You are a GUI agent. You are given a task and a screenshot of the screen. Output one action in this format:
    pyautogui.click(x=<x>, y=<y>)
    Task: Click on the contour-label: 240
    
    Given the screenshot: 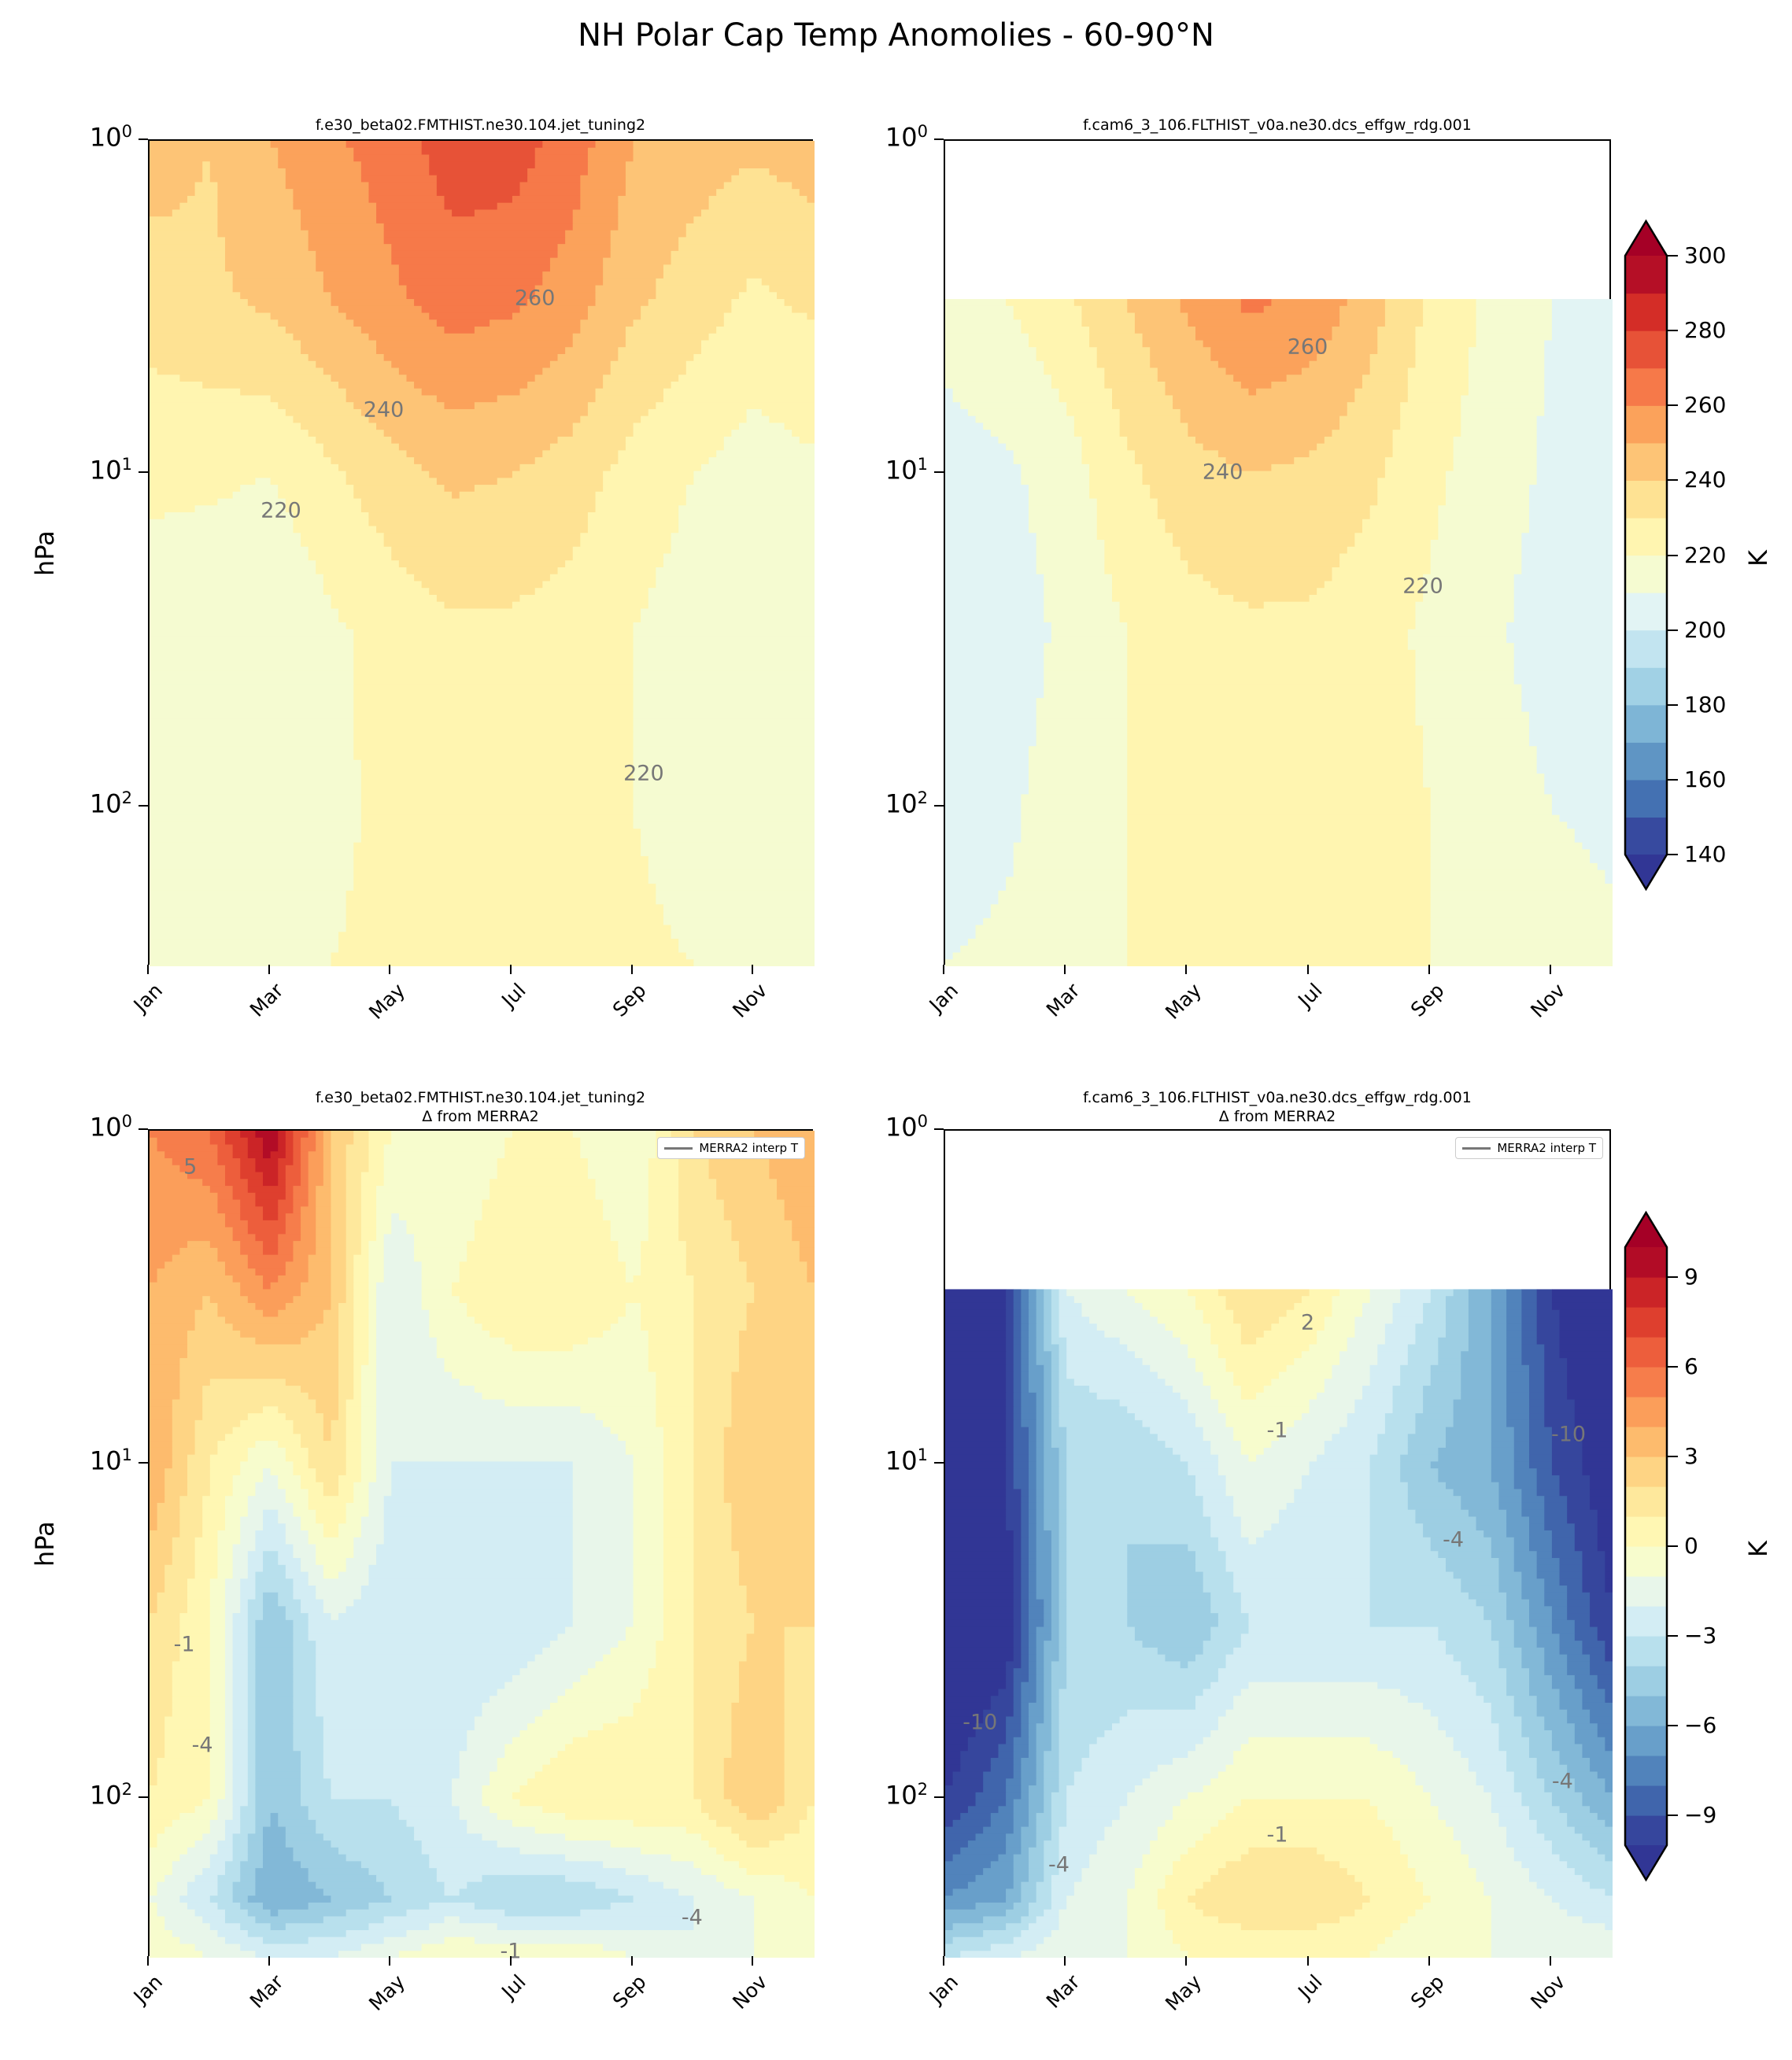 What is the action you would take?
    pyautogui.click(x=384, y=410)
    